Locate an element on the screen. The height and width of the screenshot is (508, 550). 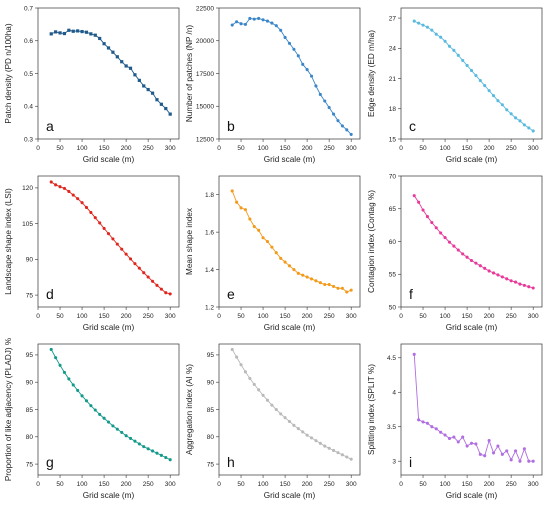
y-axis-title: Number of patches (NP /n) is located at coordinates (189, 74).